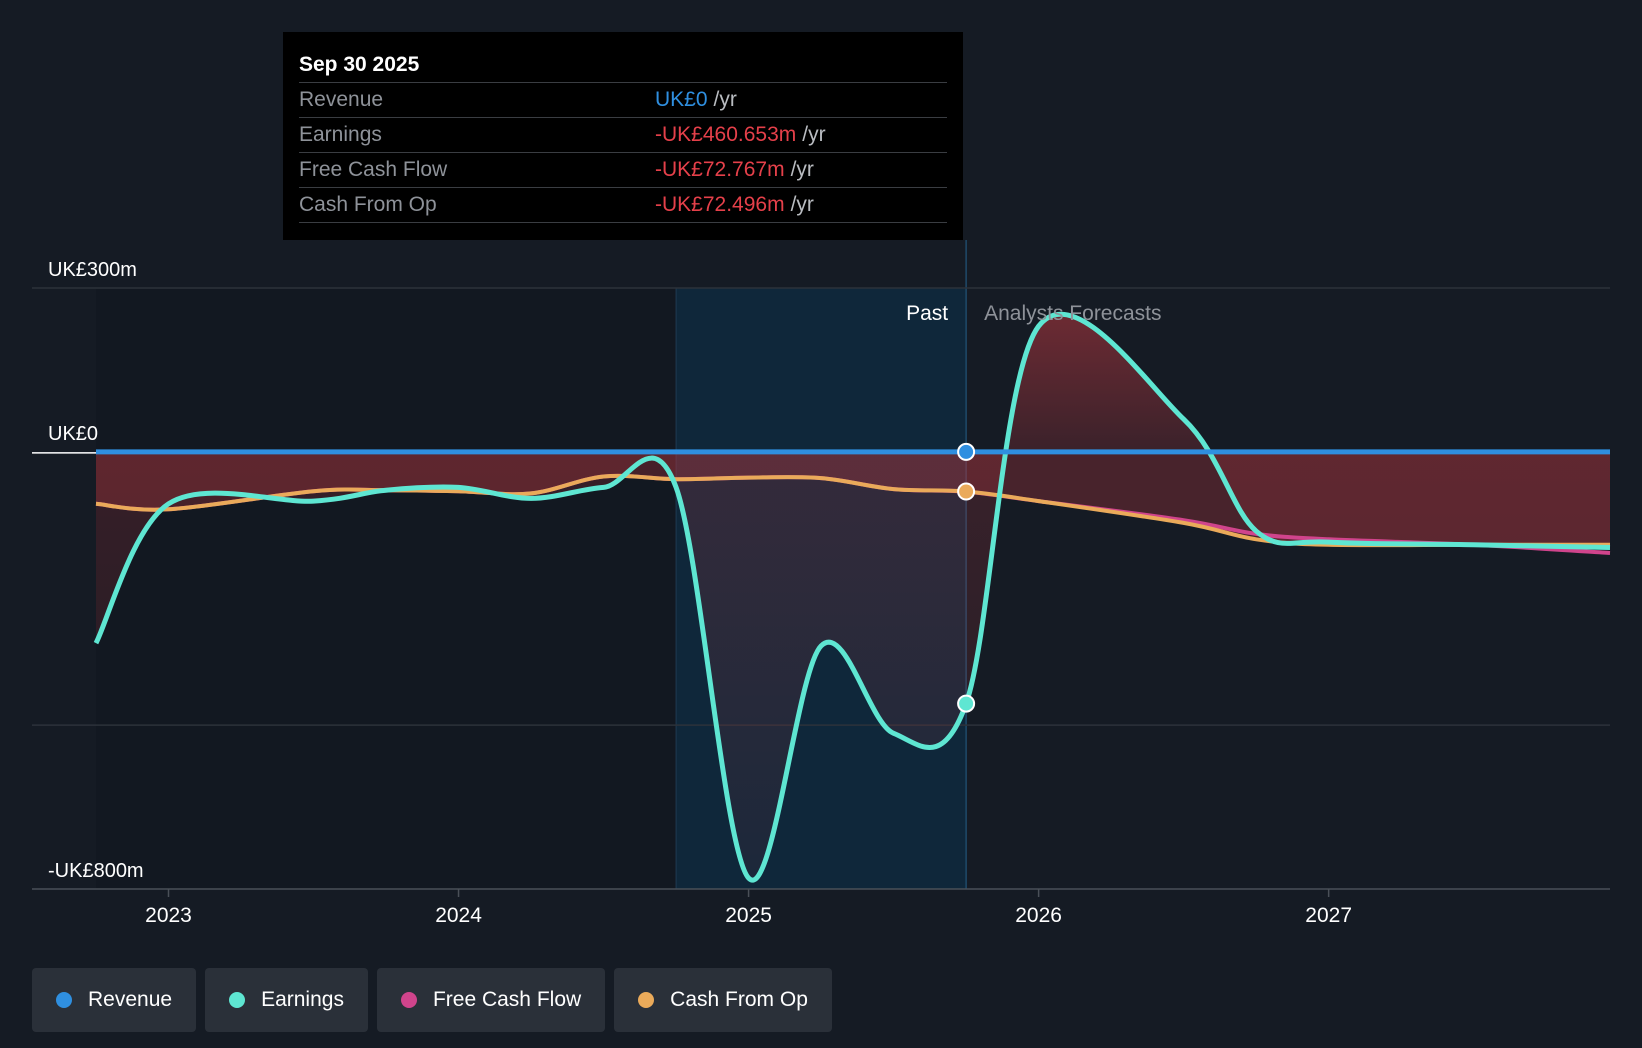 The width and height of the screenshot is (1642, 1048). I want to click on y-tick-label: UK£0, so click(73, 434).